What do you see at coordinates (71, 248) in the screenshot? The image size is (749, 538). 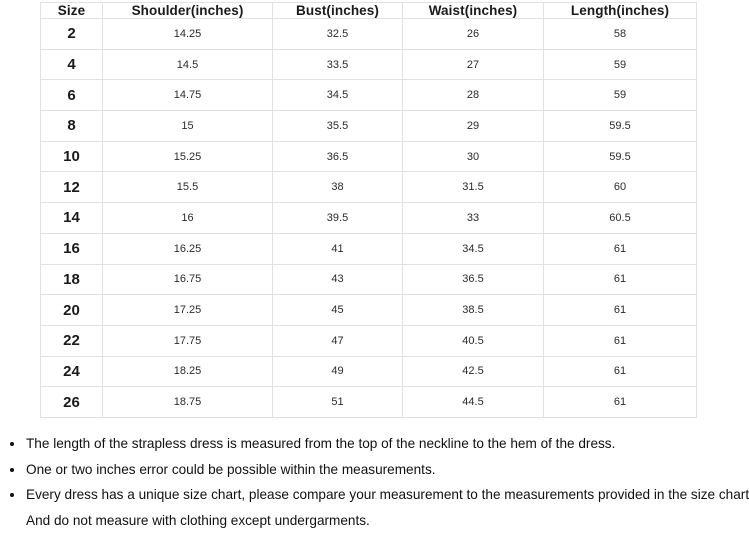 I see `size-cell: 16` at bounding box center [71, 248].